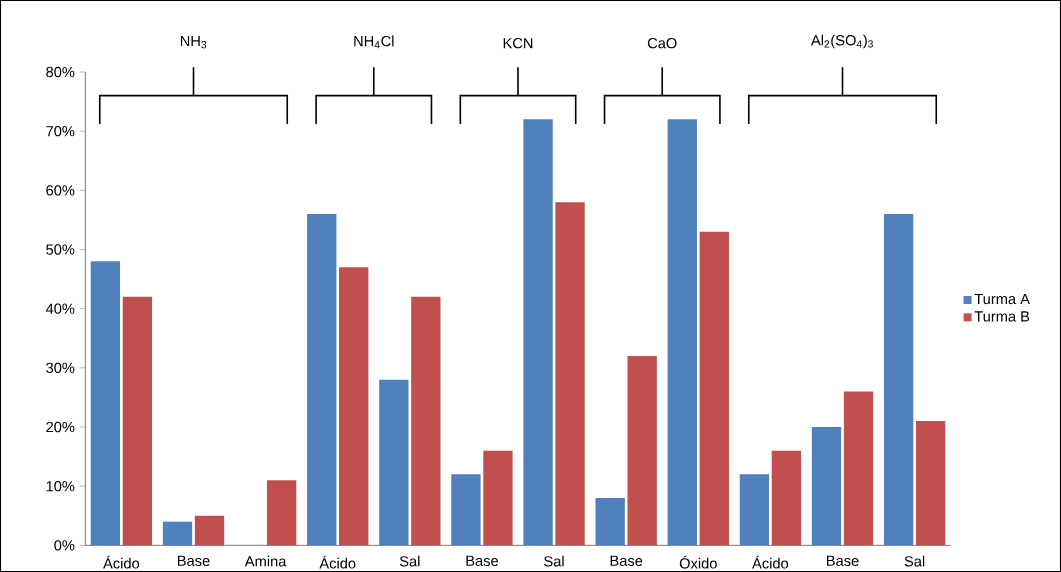 The height and width of the screenshot is (572, 1061). What do you see at coordinates (60, 190) in the screenshot?
I see `y-tick-label: 60%` at bounding box center [60, 190].